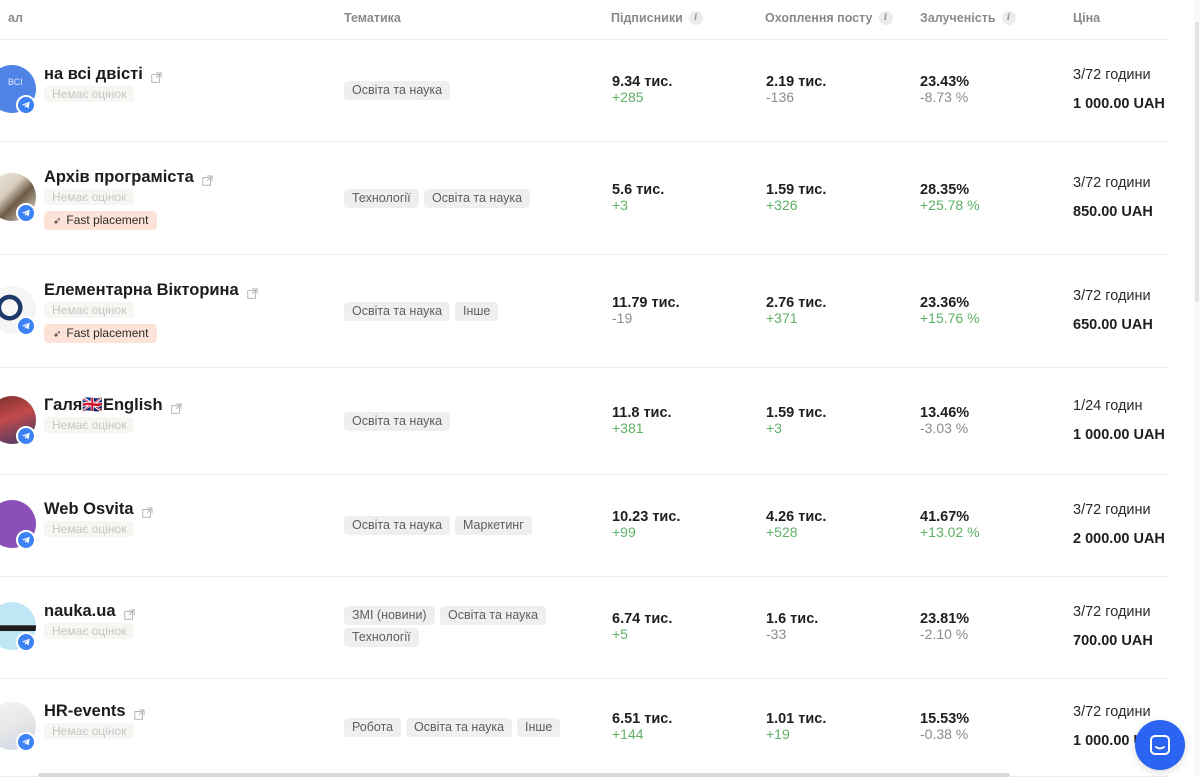  What do you see at coordinates (945, 517) in the screenshot?
I see `engagement-value: 41.67%` at bounding box center [945, 517].